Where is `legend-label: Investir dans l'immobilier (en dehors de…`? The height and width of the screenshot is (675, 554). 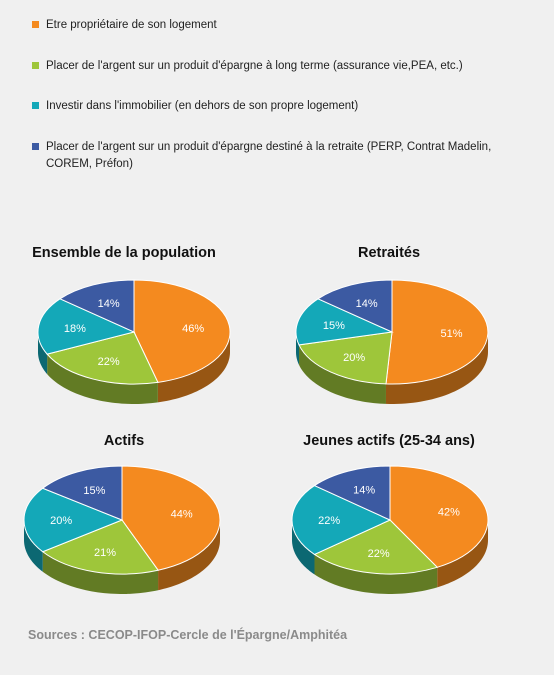
legend-label: Investir dans l'immobilier (en dehors de… is located at coordinates (202, 106).